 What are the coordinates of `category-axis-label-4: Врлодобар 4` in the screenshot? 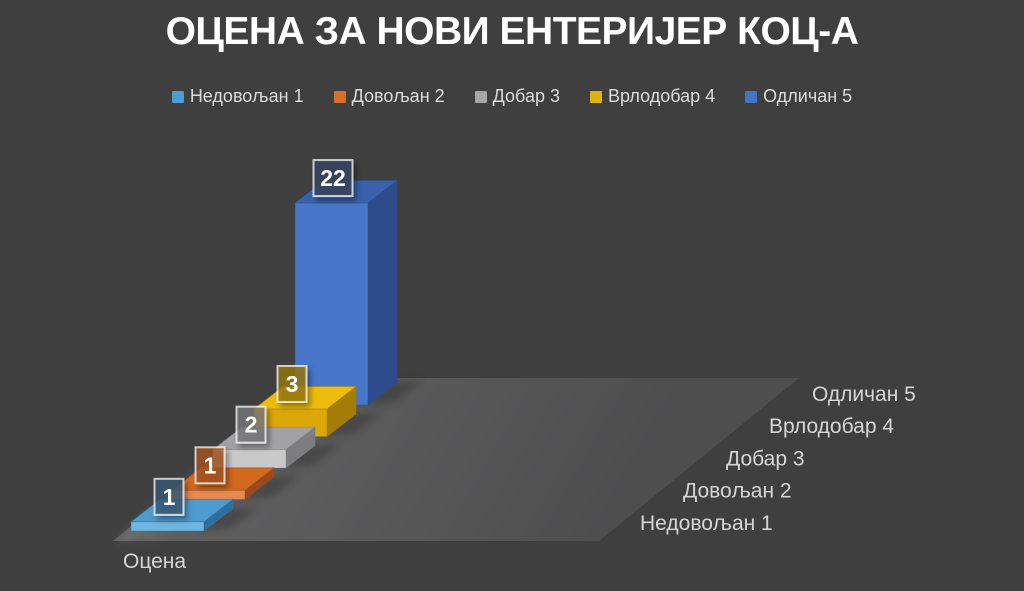 It's located at (831, 426).